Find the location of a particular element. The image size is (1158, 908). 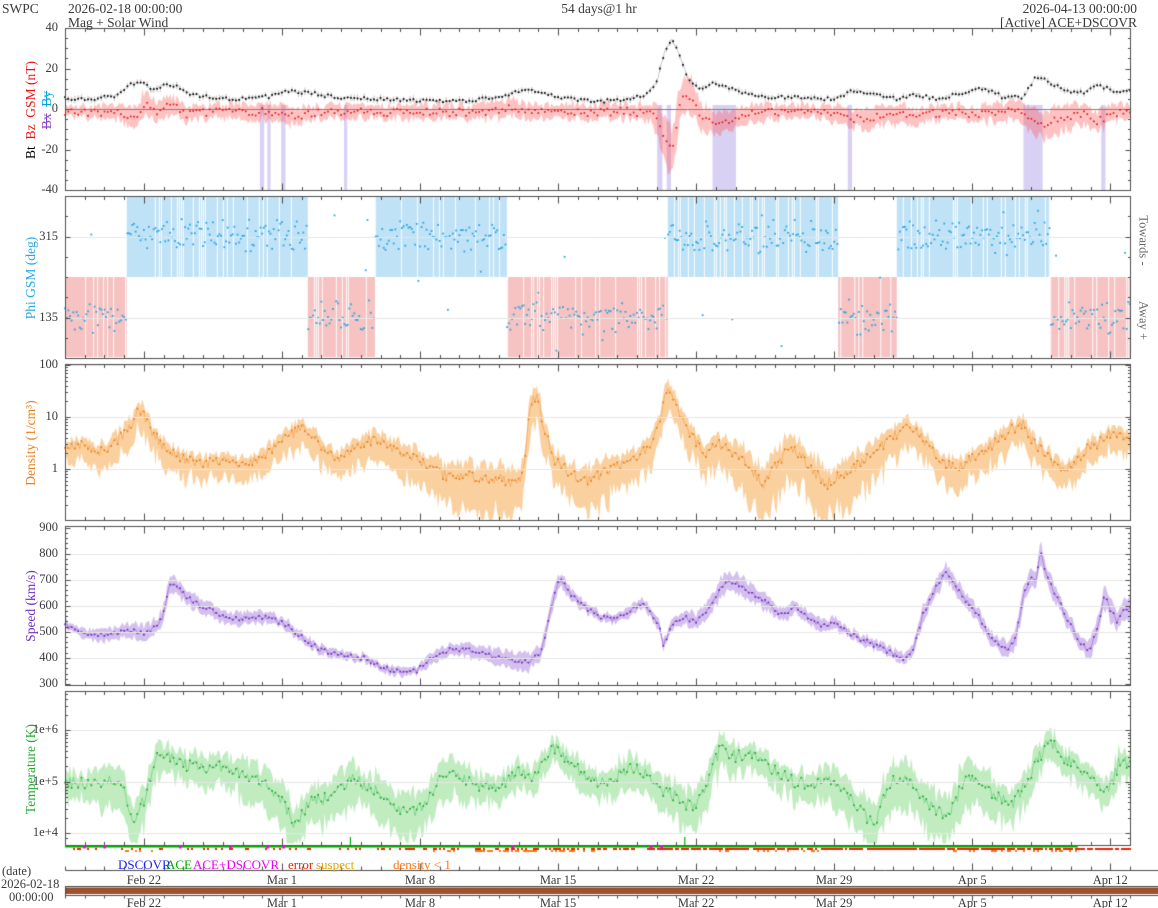

legend-error: error is located at coordinates (301, 864).